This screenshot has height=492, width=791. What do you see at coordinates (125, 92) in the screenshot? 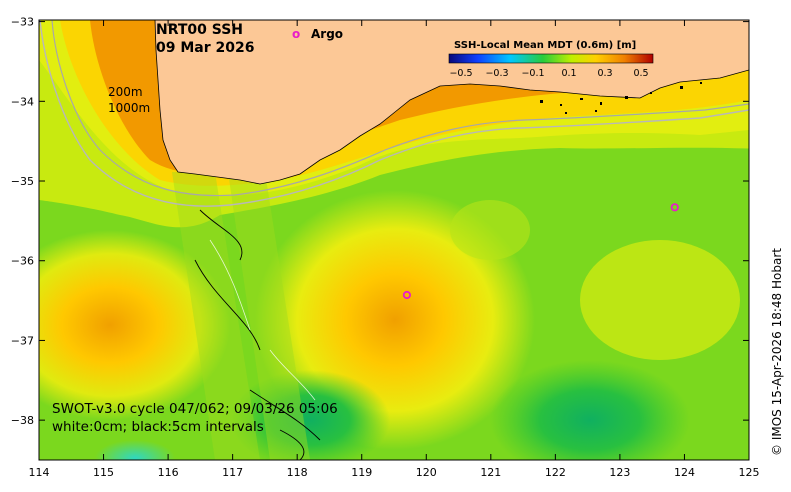
I see `isobath-200m-label: 200m` at bounding box center [125, 92].